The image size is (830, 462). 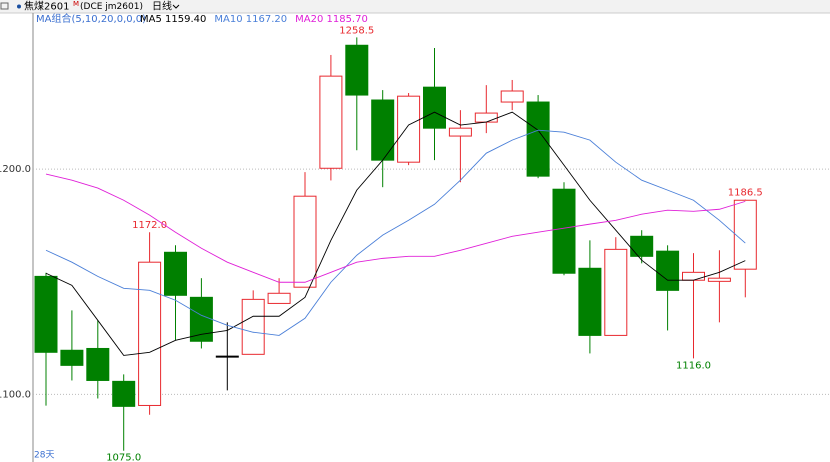 I want to click on marker: M, so click(x=76, y=4).